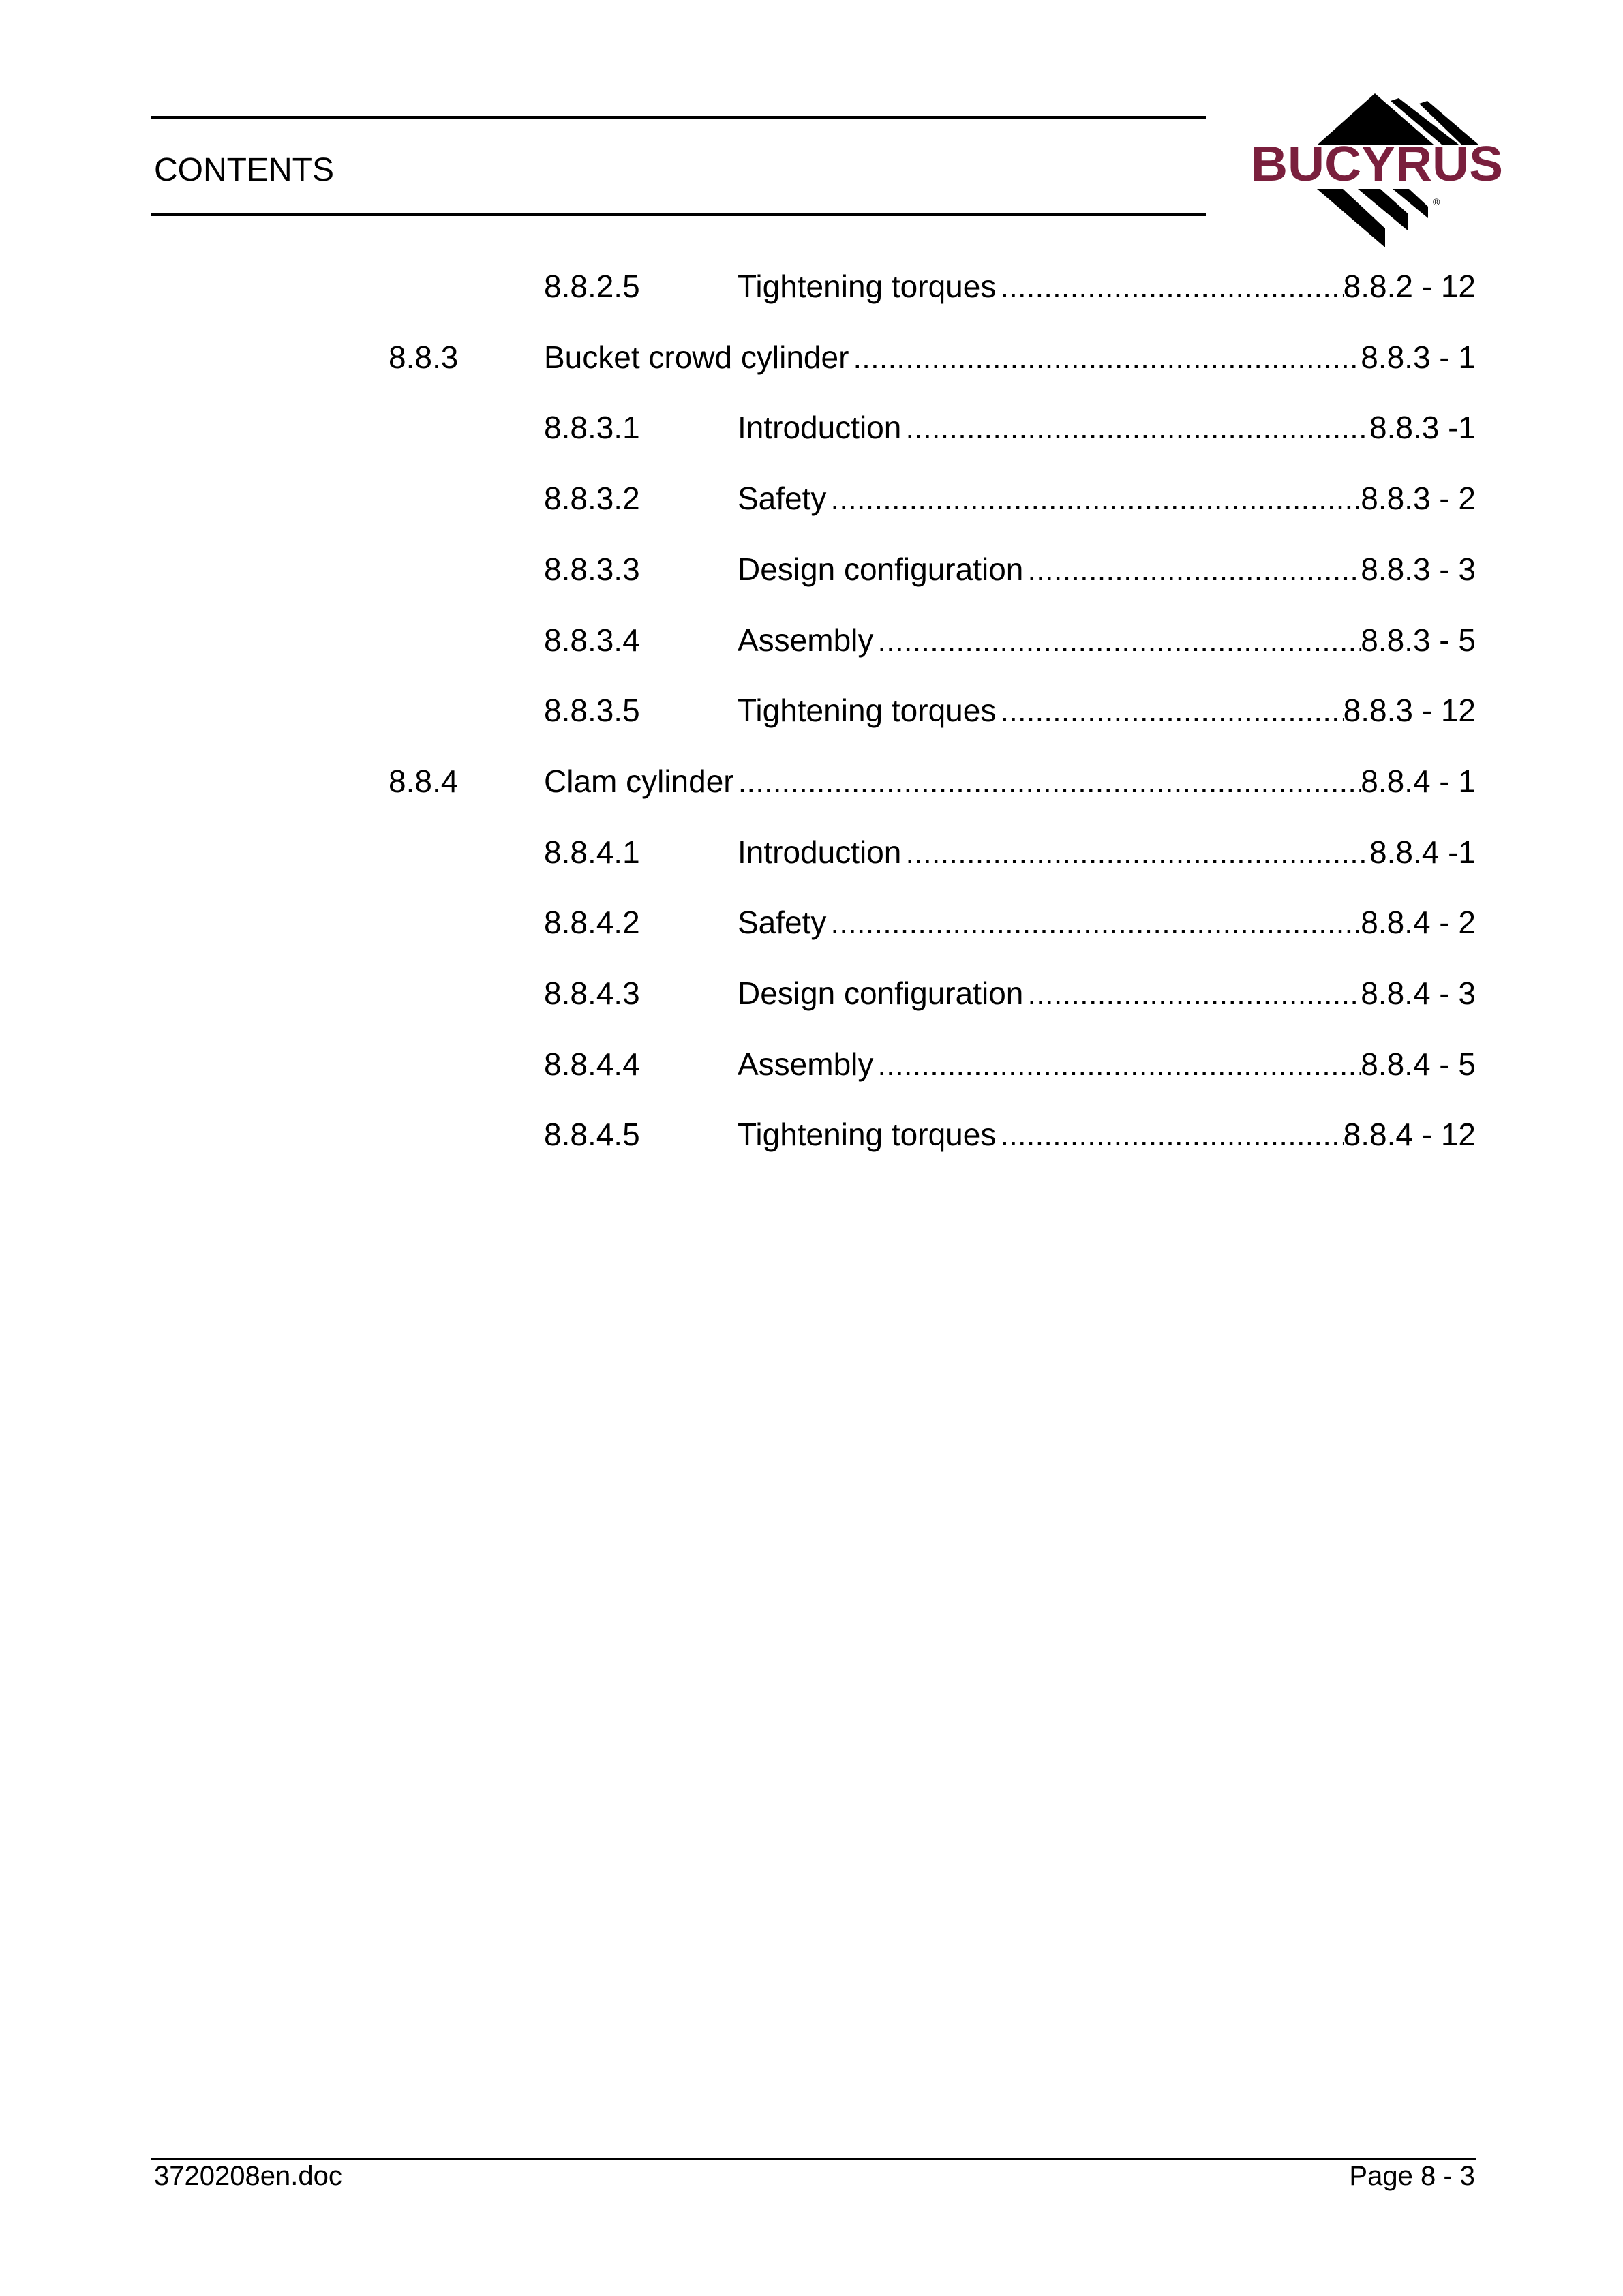 Image resolution: width=1623 pixels, height=2296 pixels. I want to click on toc-entry-line: Design configuration 8.8.4 - 3, so click(1107, 993).